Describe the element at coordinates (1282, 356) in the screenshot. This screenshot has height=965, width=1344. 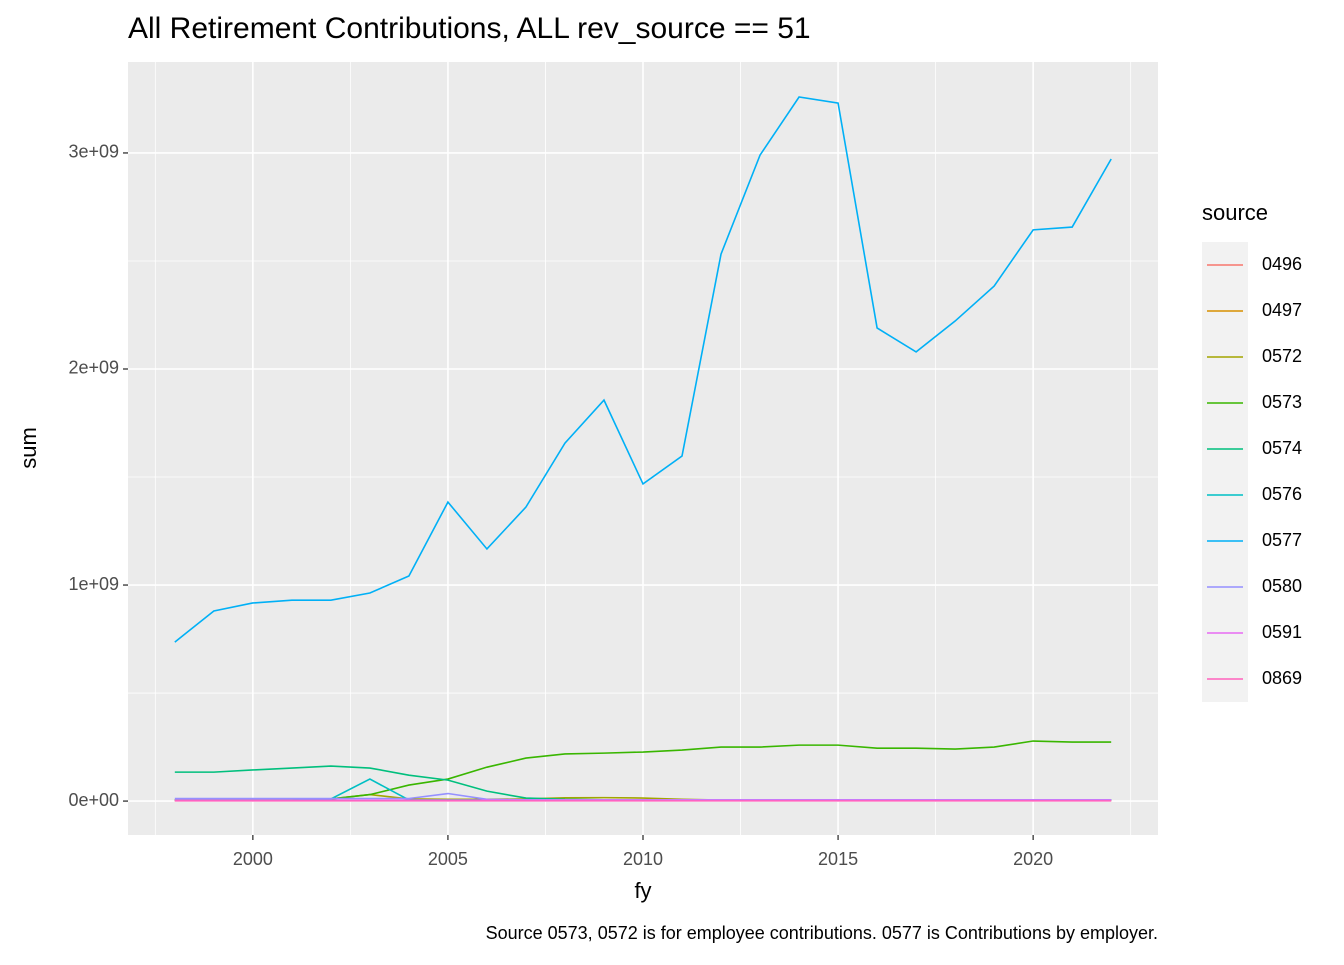
I see `legend-label: 0572` at that location.